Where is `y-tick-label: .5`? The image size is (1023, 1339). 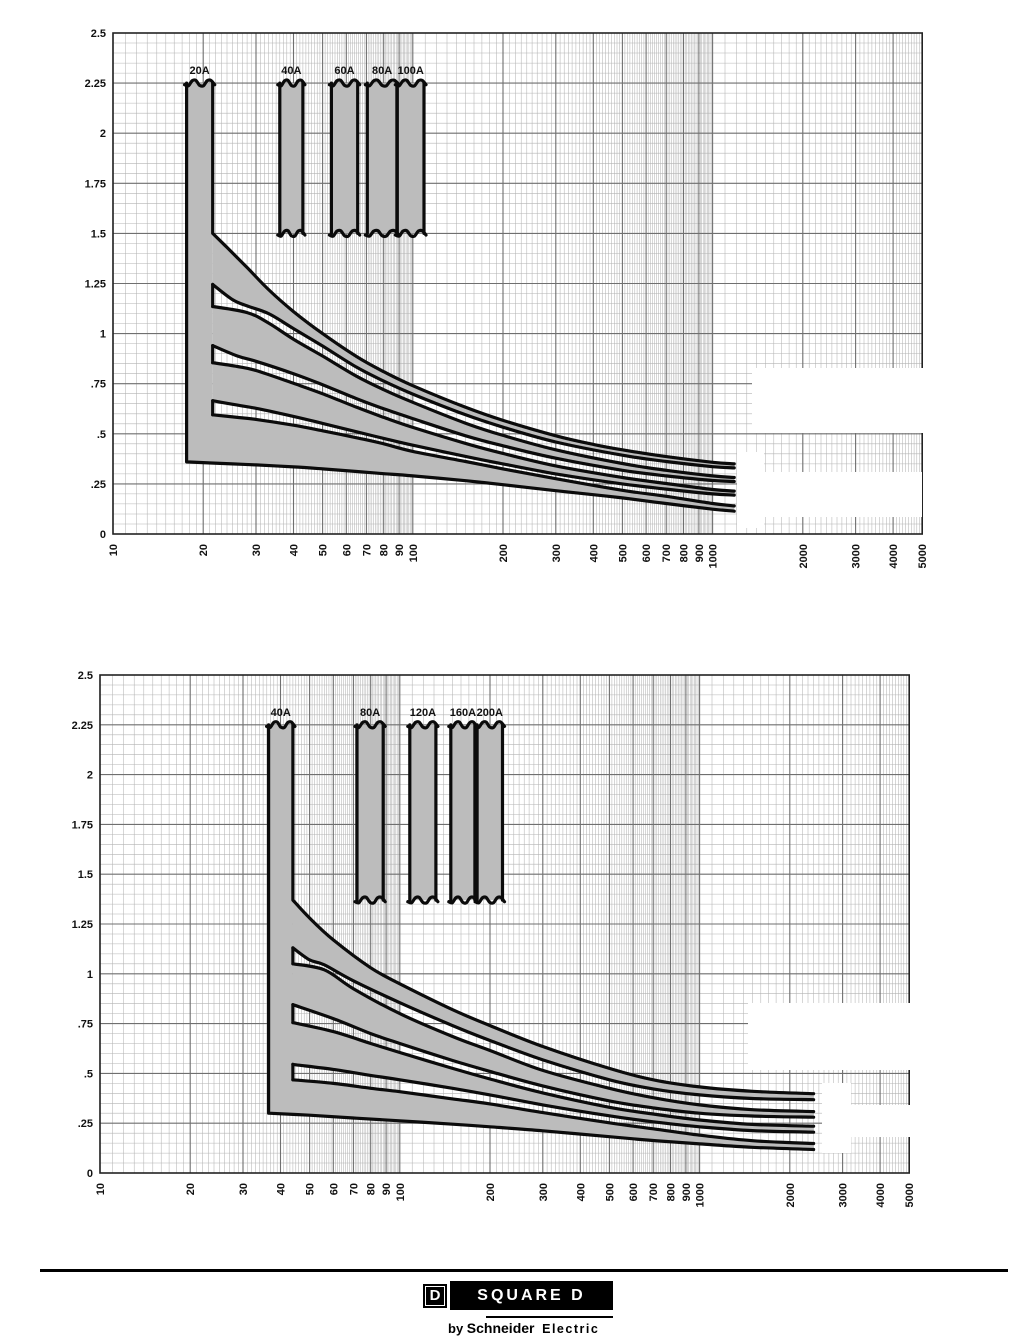 y-tick-label: .5 is located at coordinates (88, 1074).